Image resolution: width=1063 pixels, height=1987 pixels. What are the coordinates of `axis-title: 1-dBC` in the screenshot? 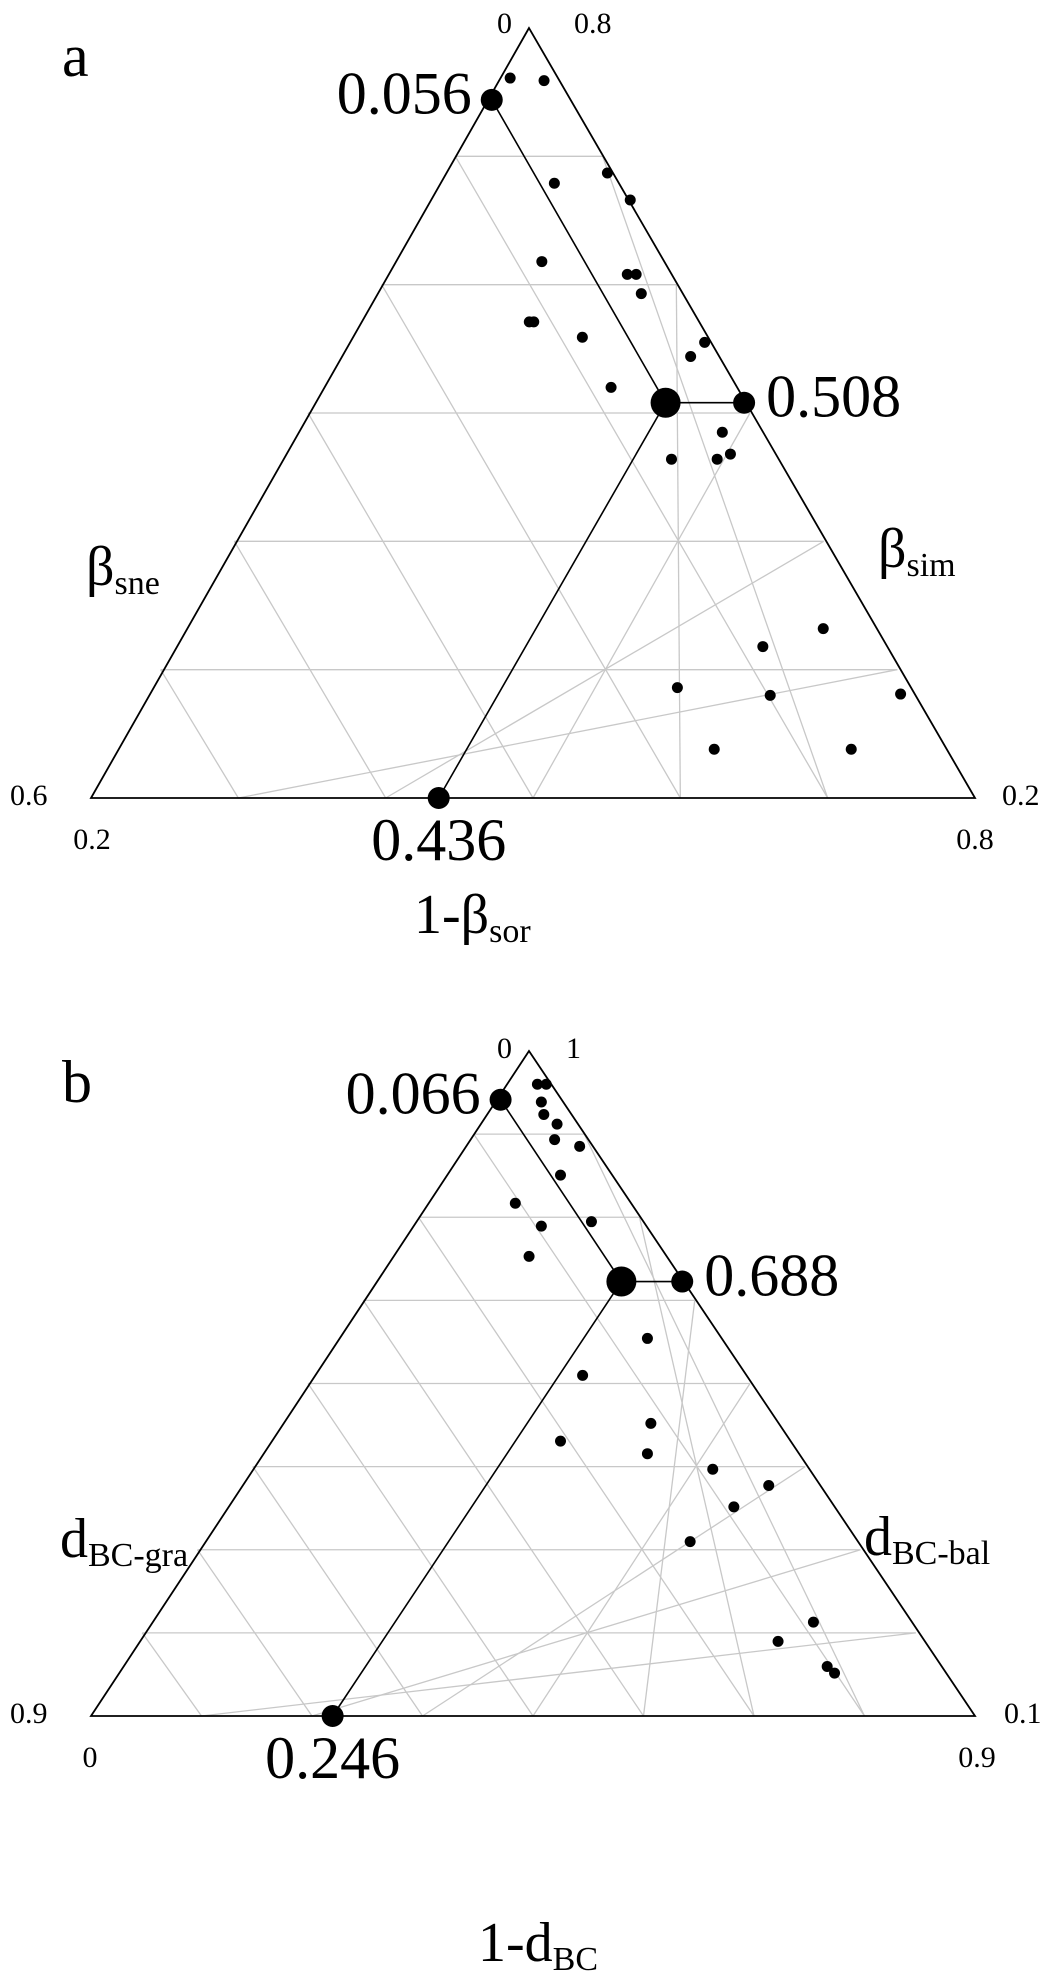 It's located at (538, 1945).